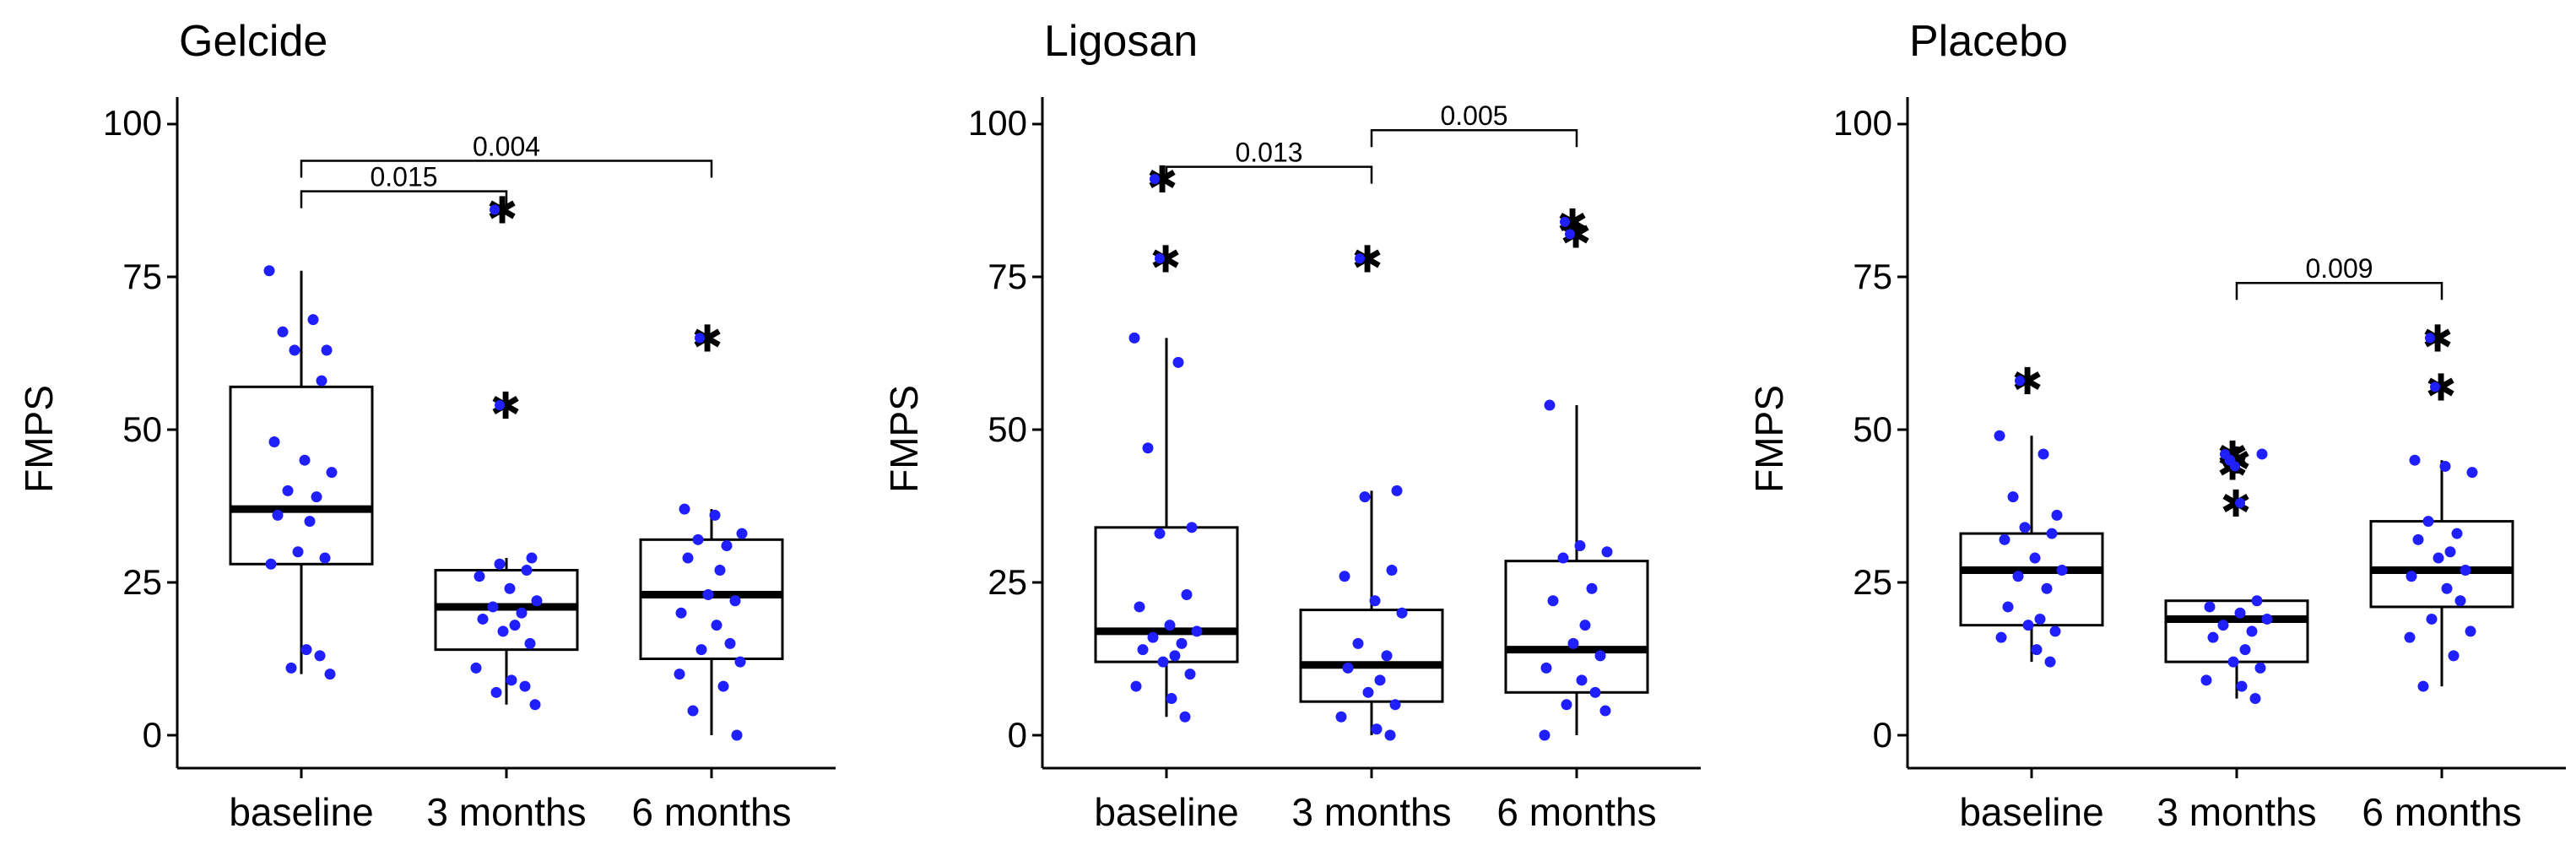  What do you see at coordinates (1268, 153) in the screenshot?
I see `p-value-label: 0.013` at bounding box center [1268, 153].